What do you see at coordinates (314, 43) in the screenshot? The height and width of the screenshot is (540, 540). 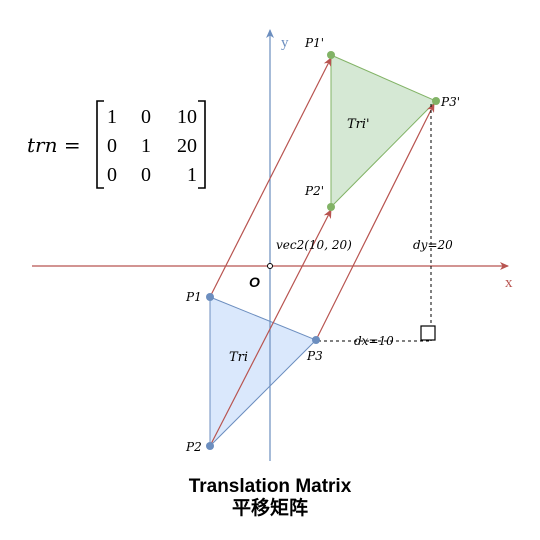 I see `label-p1-prime: P1'` at bounding box center [314, 43].